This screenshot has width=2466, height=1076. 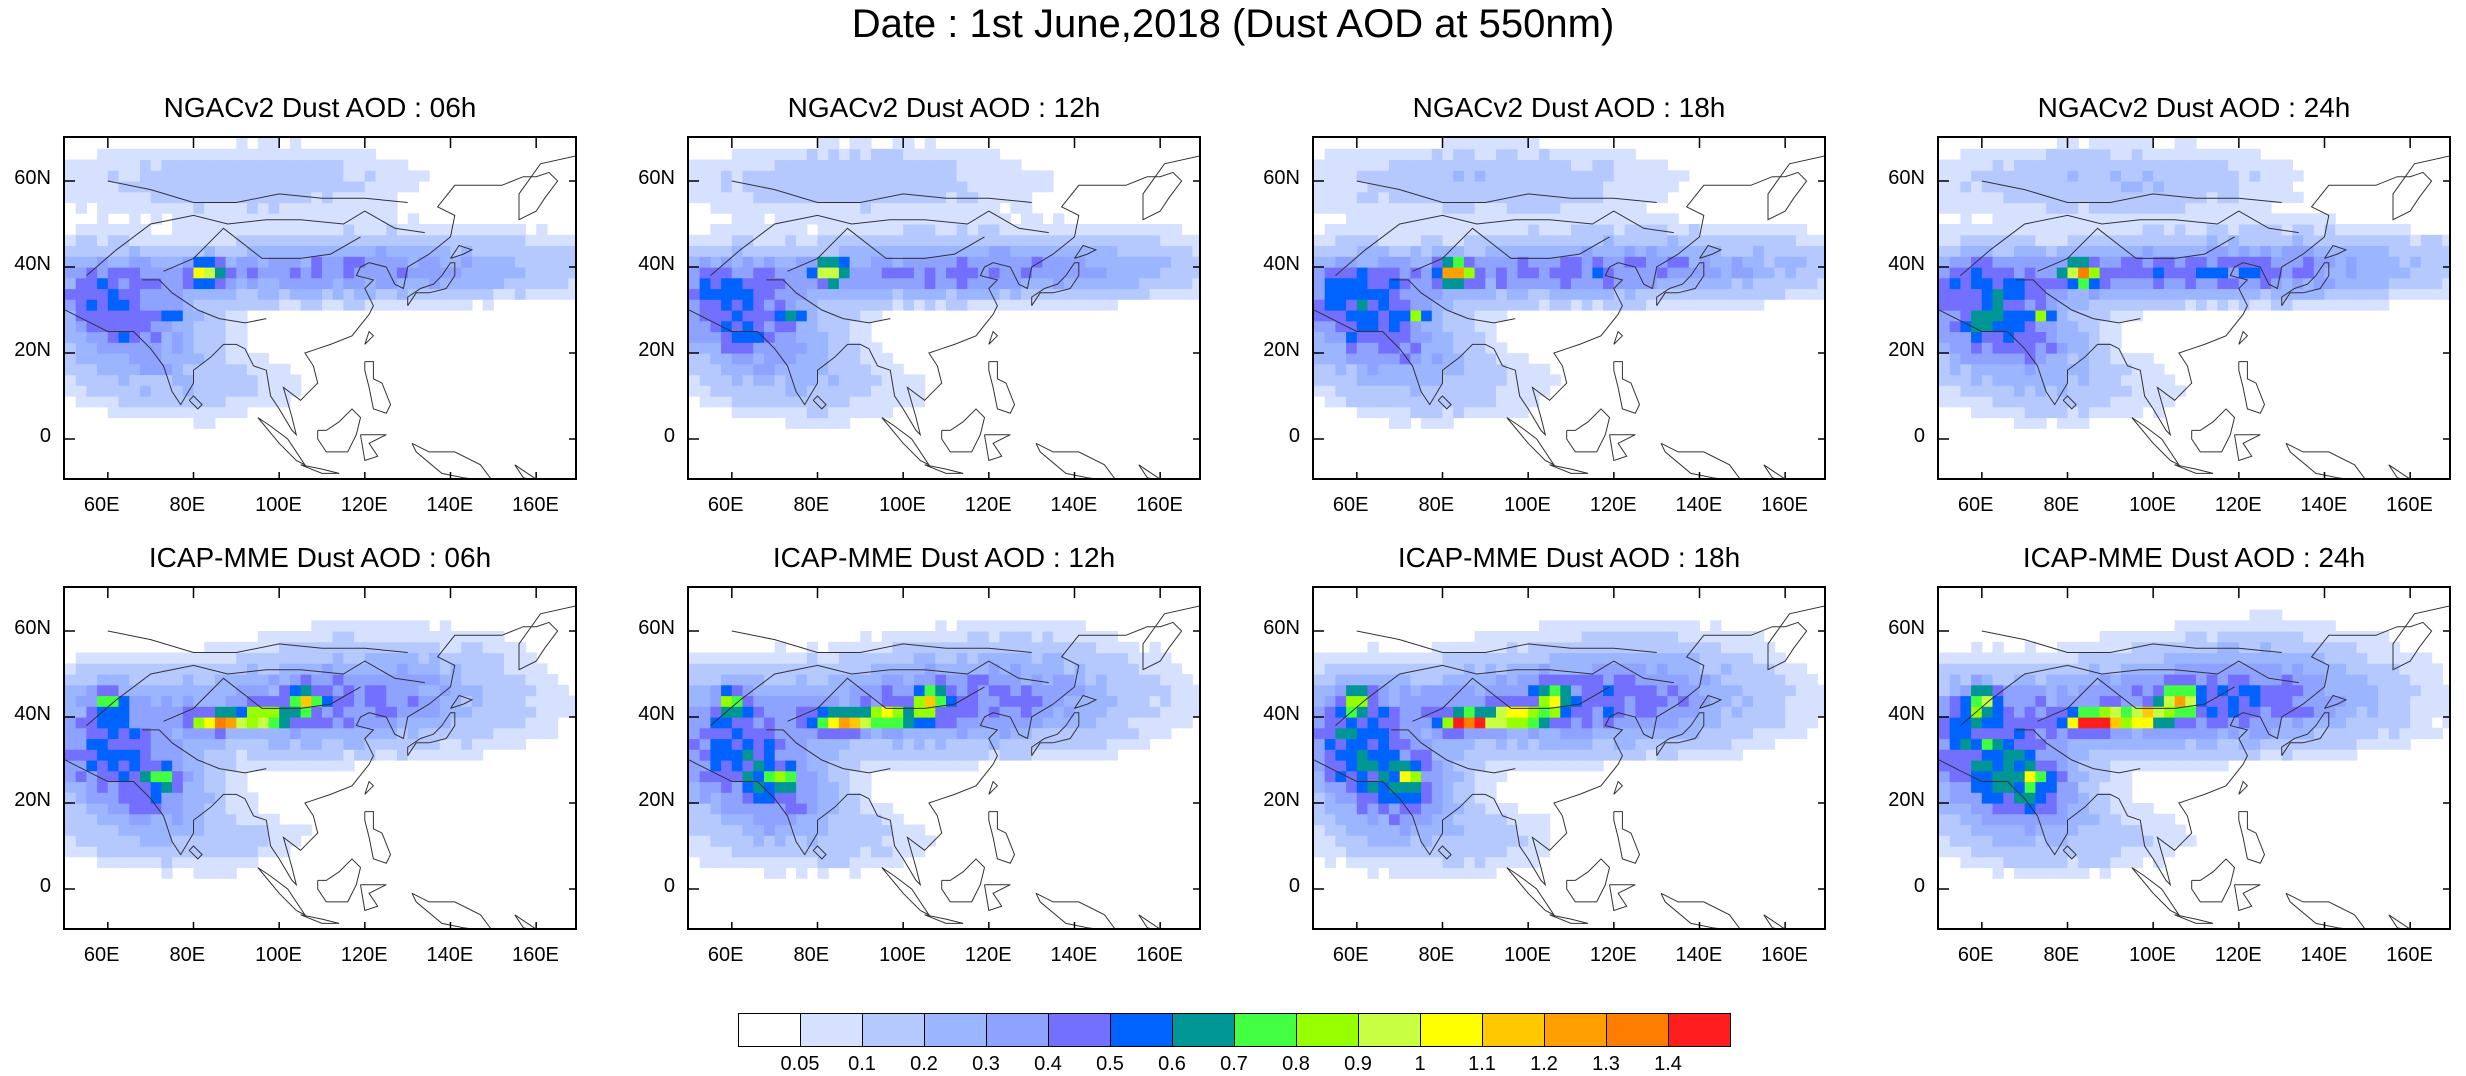 What do you see at coordinates (1233, 24) in the screenshot?
I see `figure-title: Date : 1st June,2018 (Dust AOD at 550nm)` at bounding box center [1233, 24].